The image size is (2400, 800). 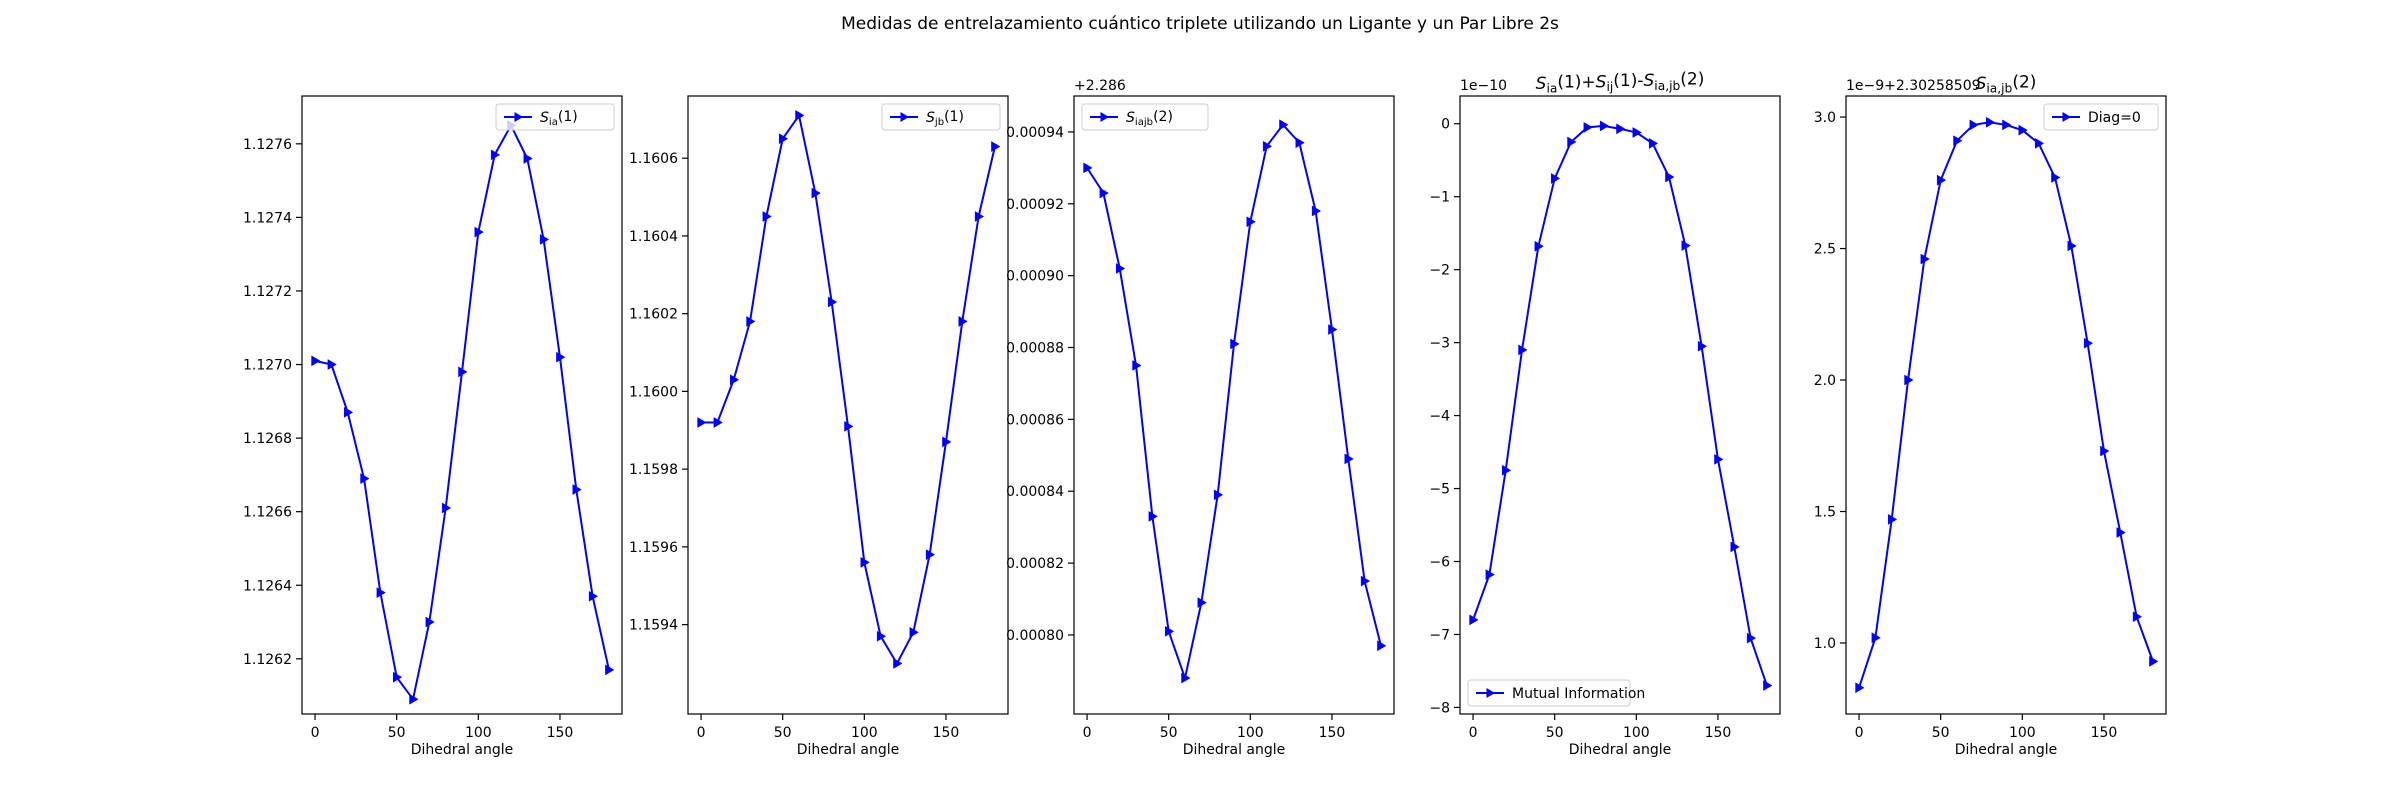 What do you see at coordinates (945, 118) in the screenshot?
I see `legend-label: Sjb(1)` at bounding box center [945, 118].